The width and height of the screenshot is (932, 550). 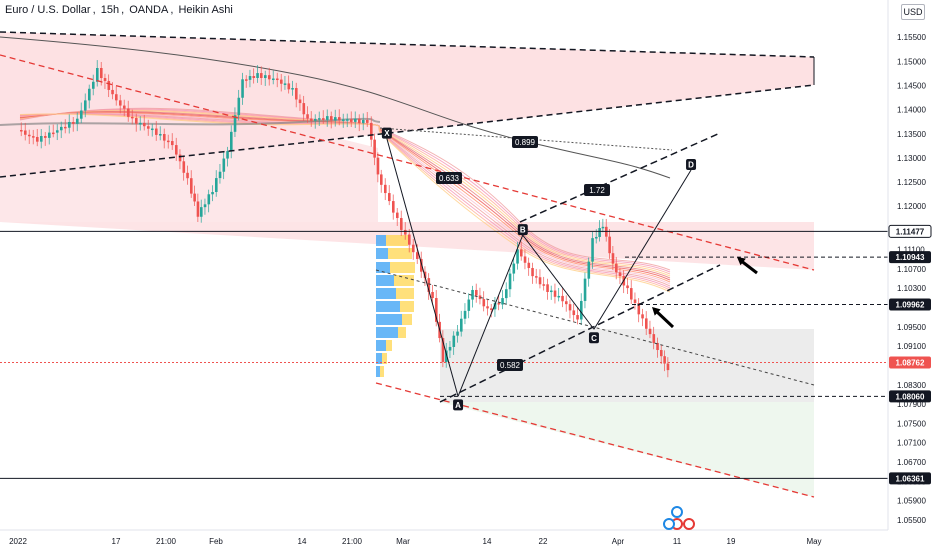 I want to click on price-tag-label: 1.11477, so click(x=910, y=231).